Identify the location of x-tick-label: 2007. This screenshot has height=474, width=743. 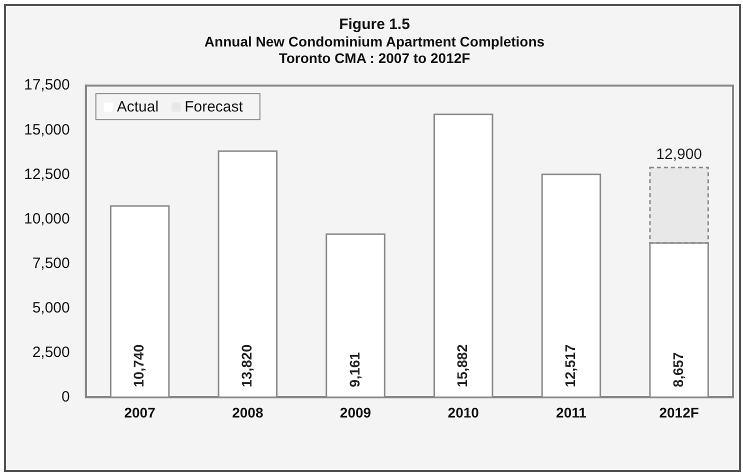
(140, 412).